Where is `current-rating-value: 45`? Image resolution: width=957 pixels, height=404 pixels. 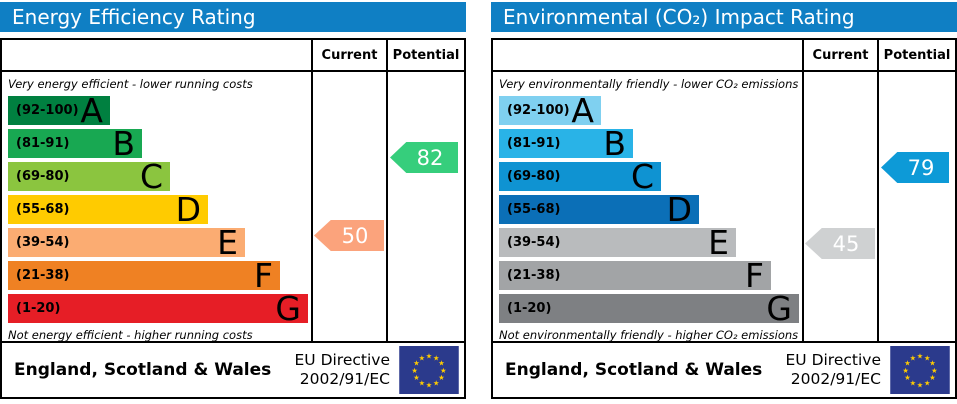
current-rating-value: 45 is located at coordinates (846, 243).